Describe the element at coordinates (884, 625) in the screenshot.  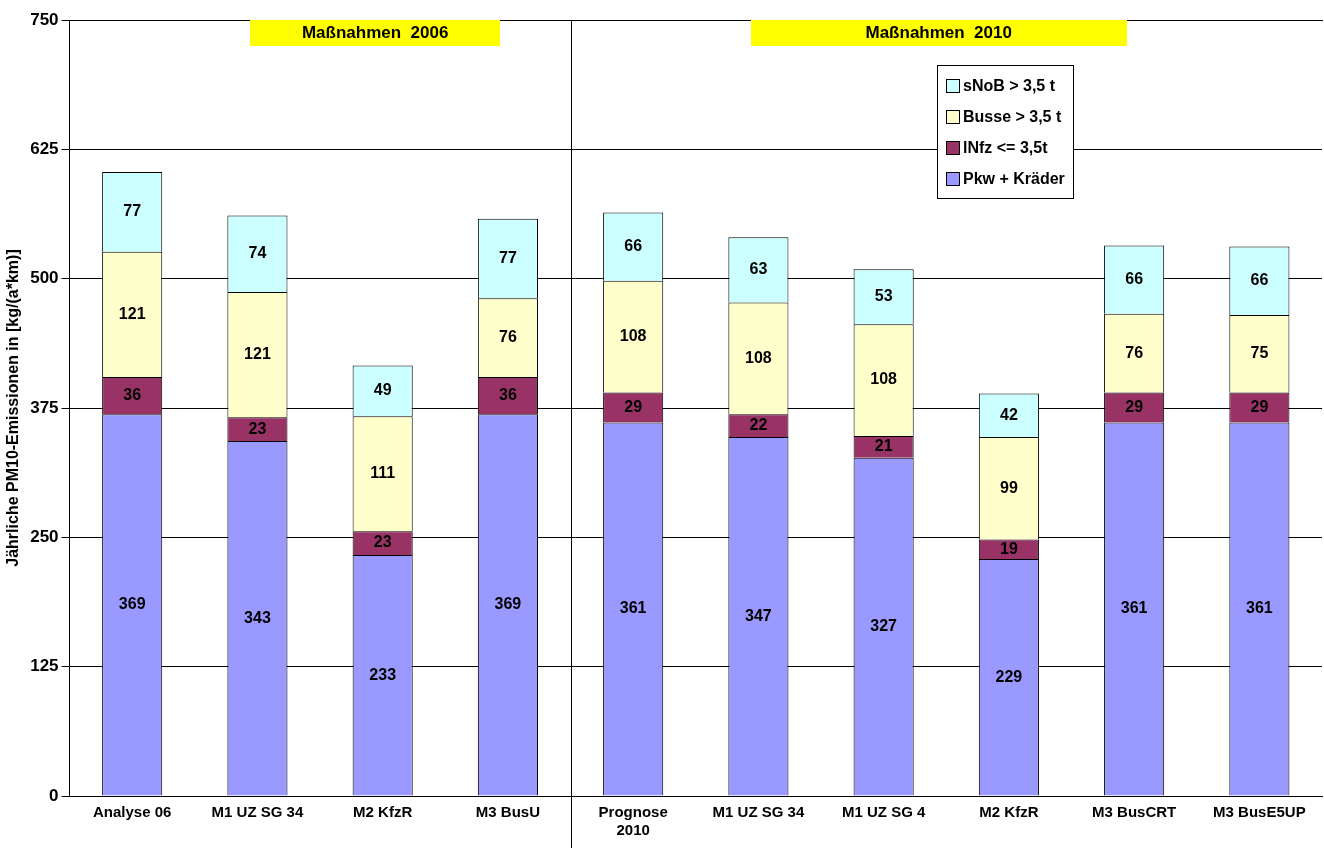
I see `data-label: 327` at that location.